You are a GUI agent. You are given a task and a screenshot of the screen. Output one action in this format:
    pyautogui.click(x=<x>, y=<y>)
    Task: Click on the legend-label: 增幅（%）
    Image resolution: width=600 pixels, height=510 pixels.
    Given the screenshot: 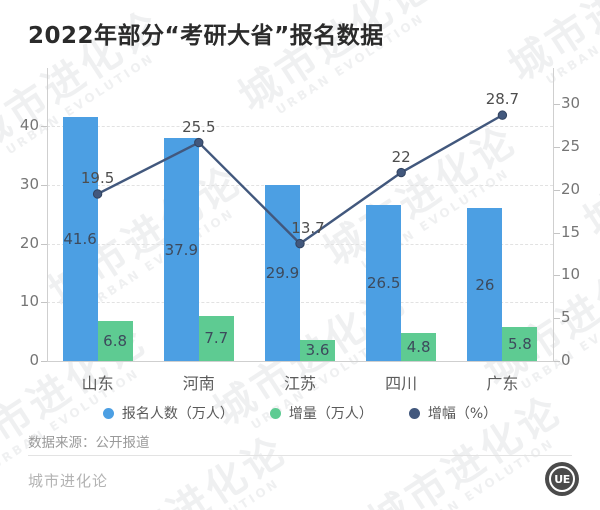 What is the action you would take?
    pyautogui.click(x=462, y=414)
    